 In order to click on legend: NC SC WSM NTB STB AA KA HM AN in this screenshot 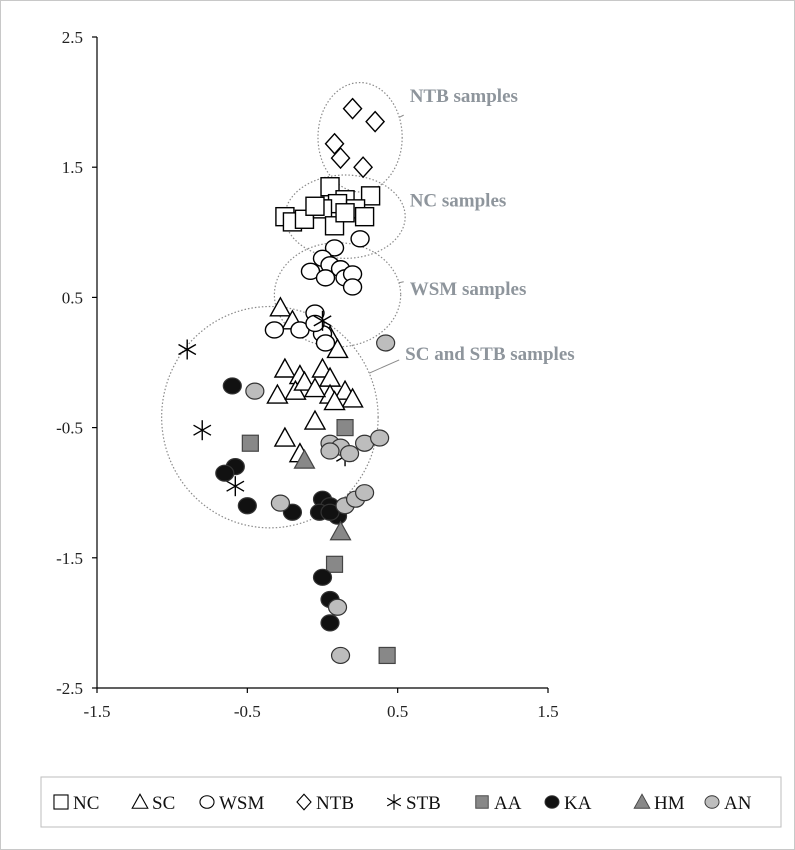, I will do `click(411, 802)`.